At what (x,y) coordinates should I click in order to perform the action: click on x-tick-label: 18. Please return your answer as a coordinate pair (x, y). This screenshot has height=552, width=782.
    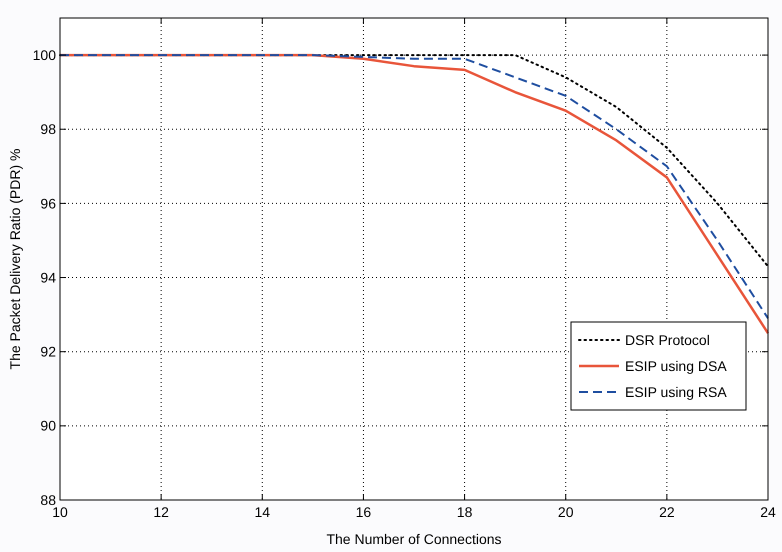
    Looking at the image, I should click on (464, 512).